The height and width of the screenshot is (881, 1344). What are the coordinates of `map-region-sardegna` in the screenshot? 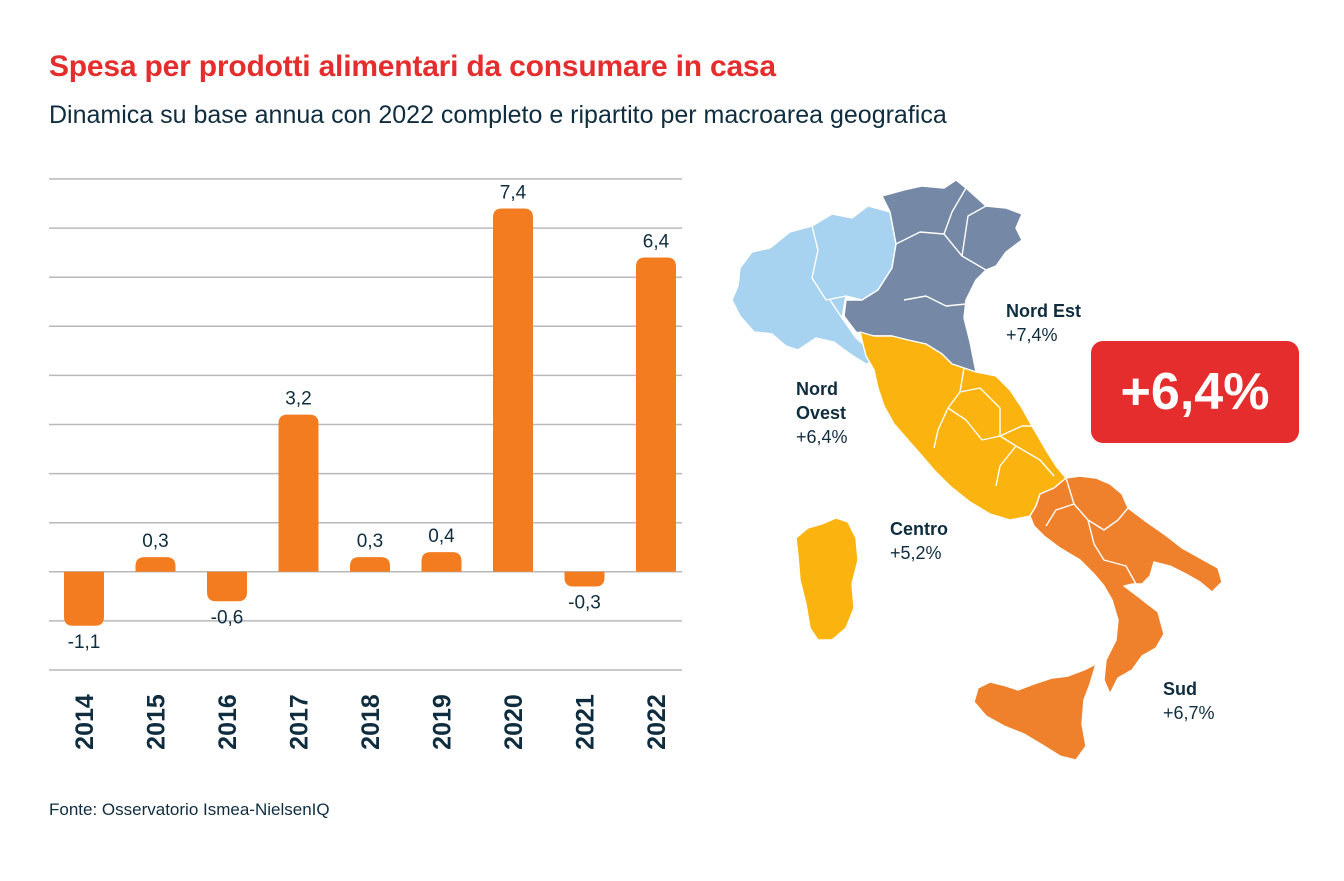 It's located at (827, 579).